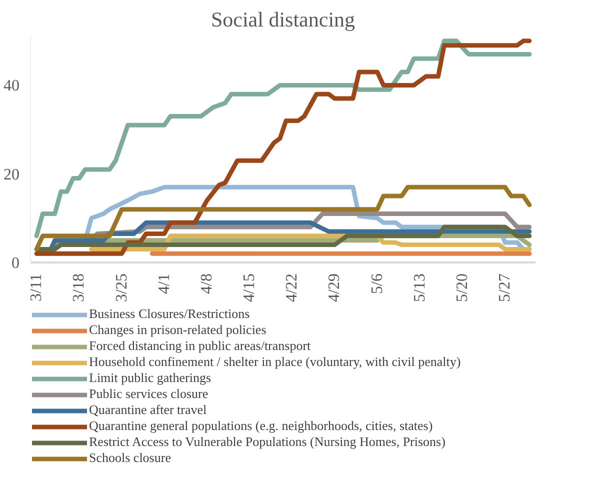 The width and height of the screenshot is (589, 483). Describe the element at coordinates (292, 287) in the screenshot. I see `x-tick-label: 4/22` at that location.